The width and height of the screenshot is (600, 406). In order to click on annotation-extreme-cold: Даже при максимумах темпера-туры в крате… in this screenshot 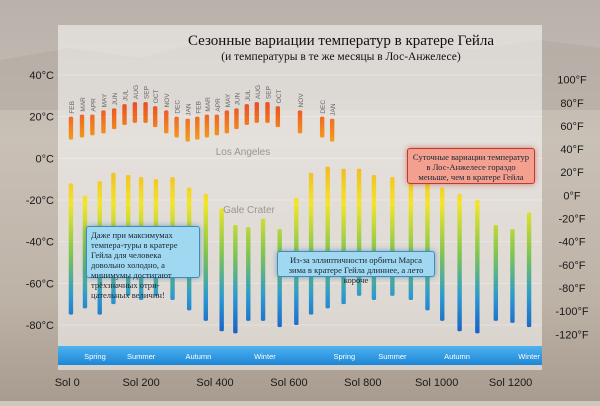, I will do `click(143, 263)`.